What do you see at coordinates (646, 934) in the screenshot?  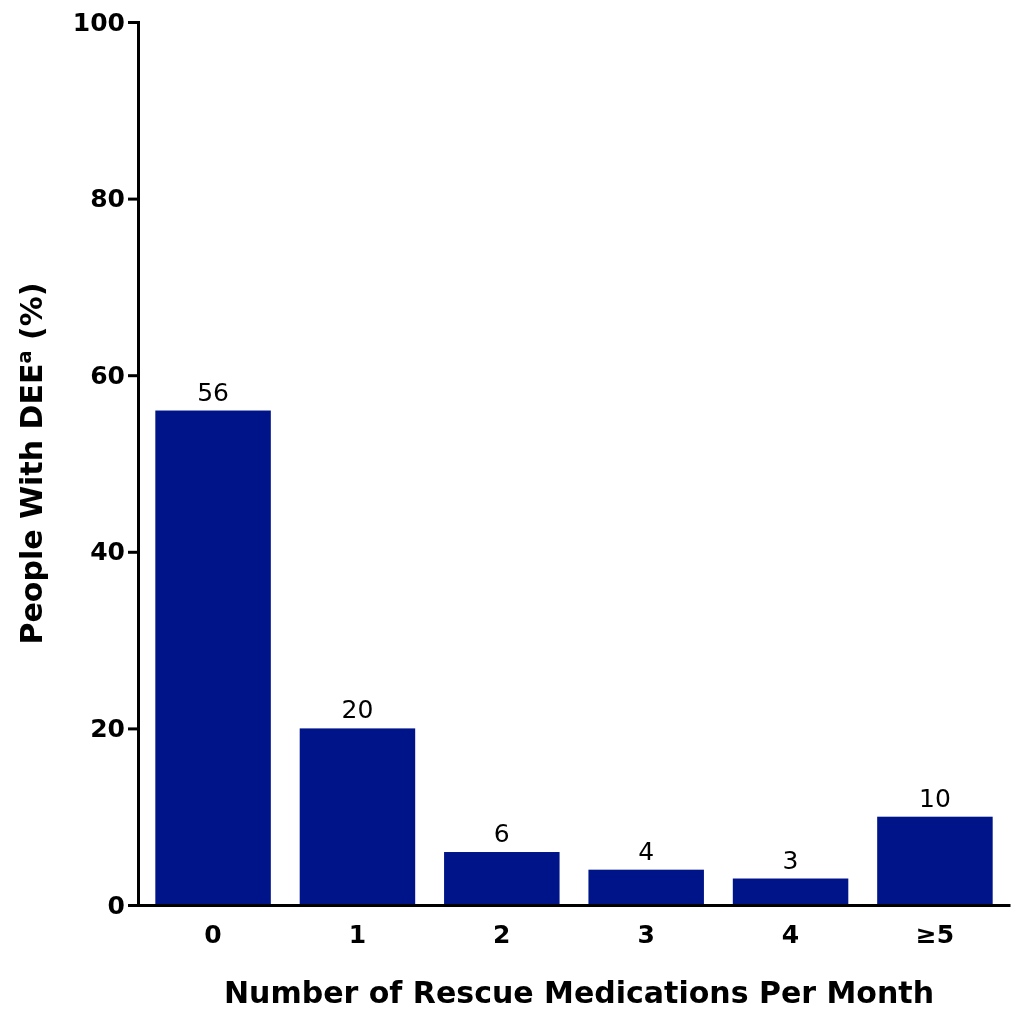 I see `x-tick-label: 3` at bounding box center [646, 934].